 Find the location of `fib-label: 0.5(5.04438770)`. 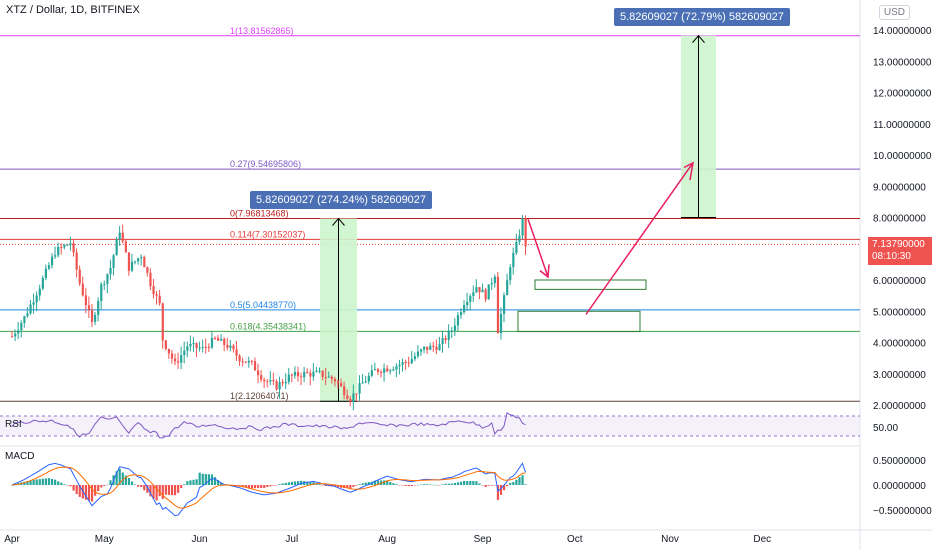

fib-label: 0.5(5.04438770) is located at coordinates (263, 305).